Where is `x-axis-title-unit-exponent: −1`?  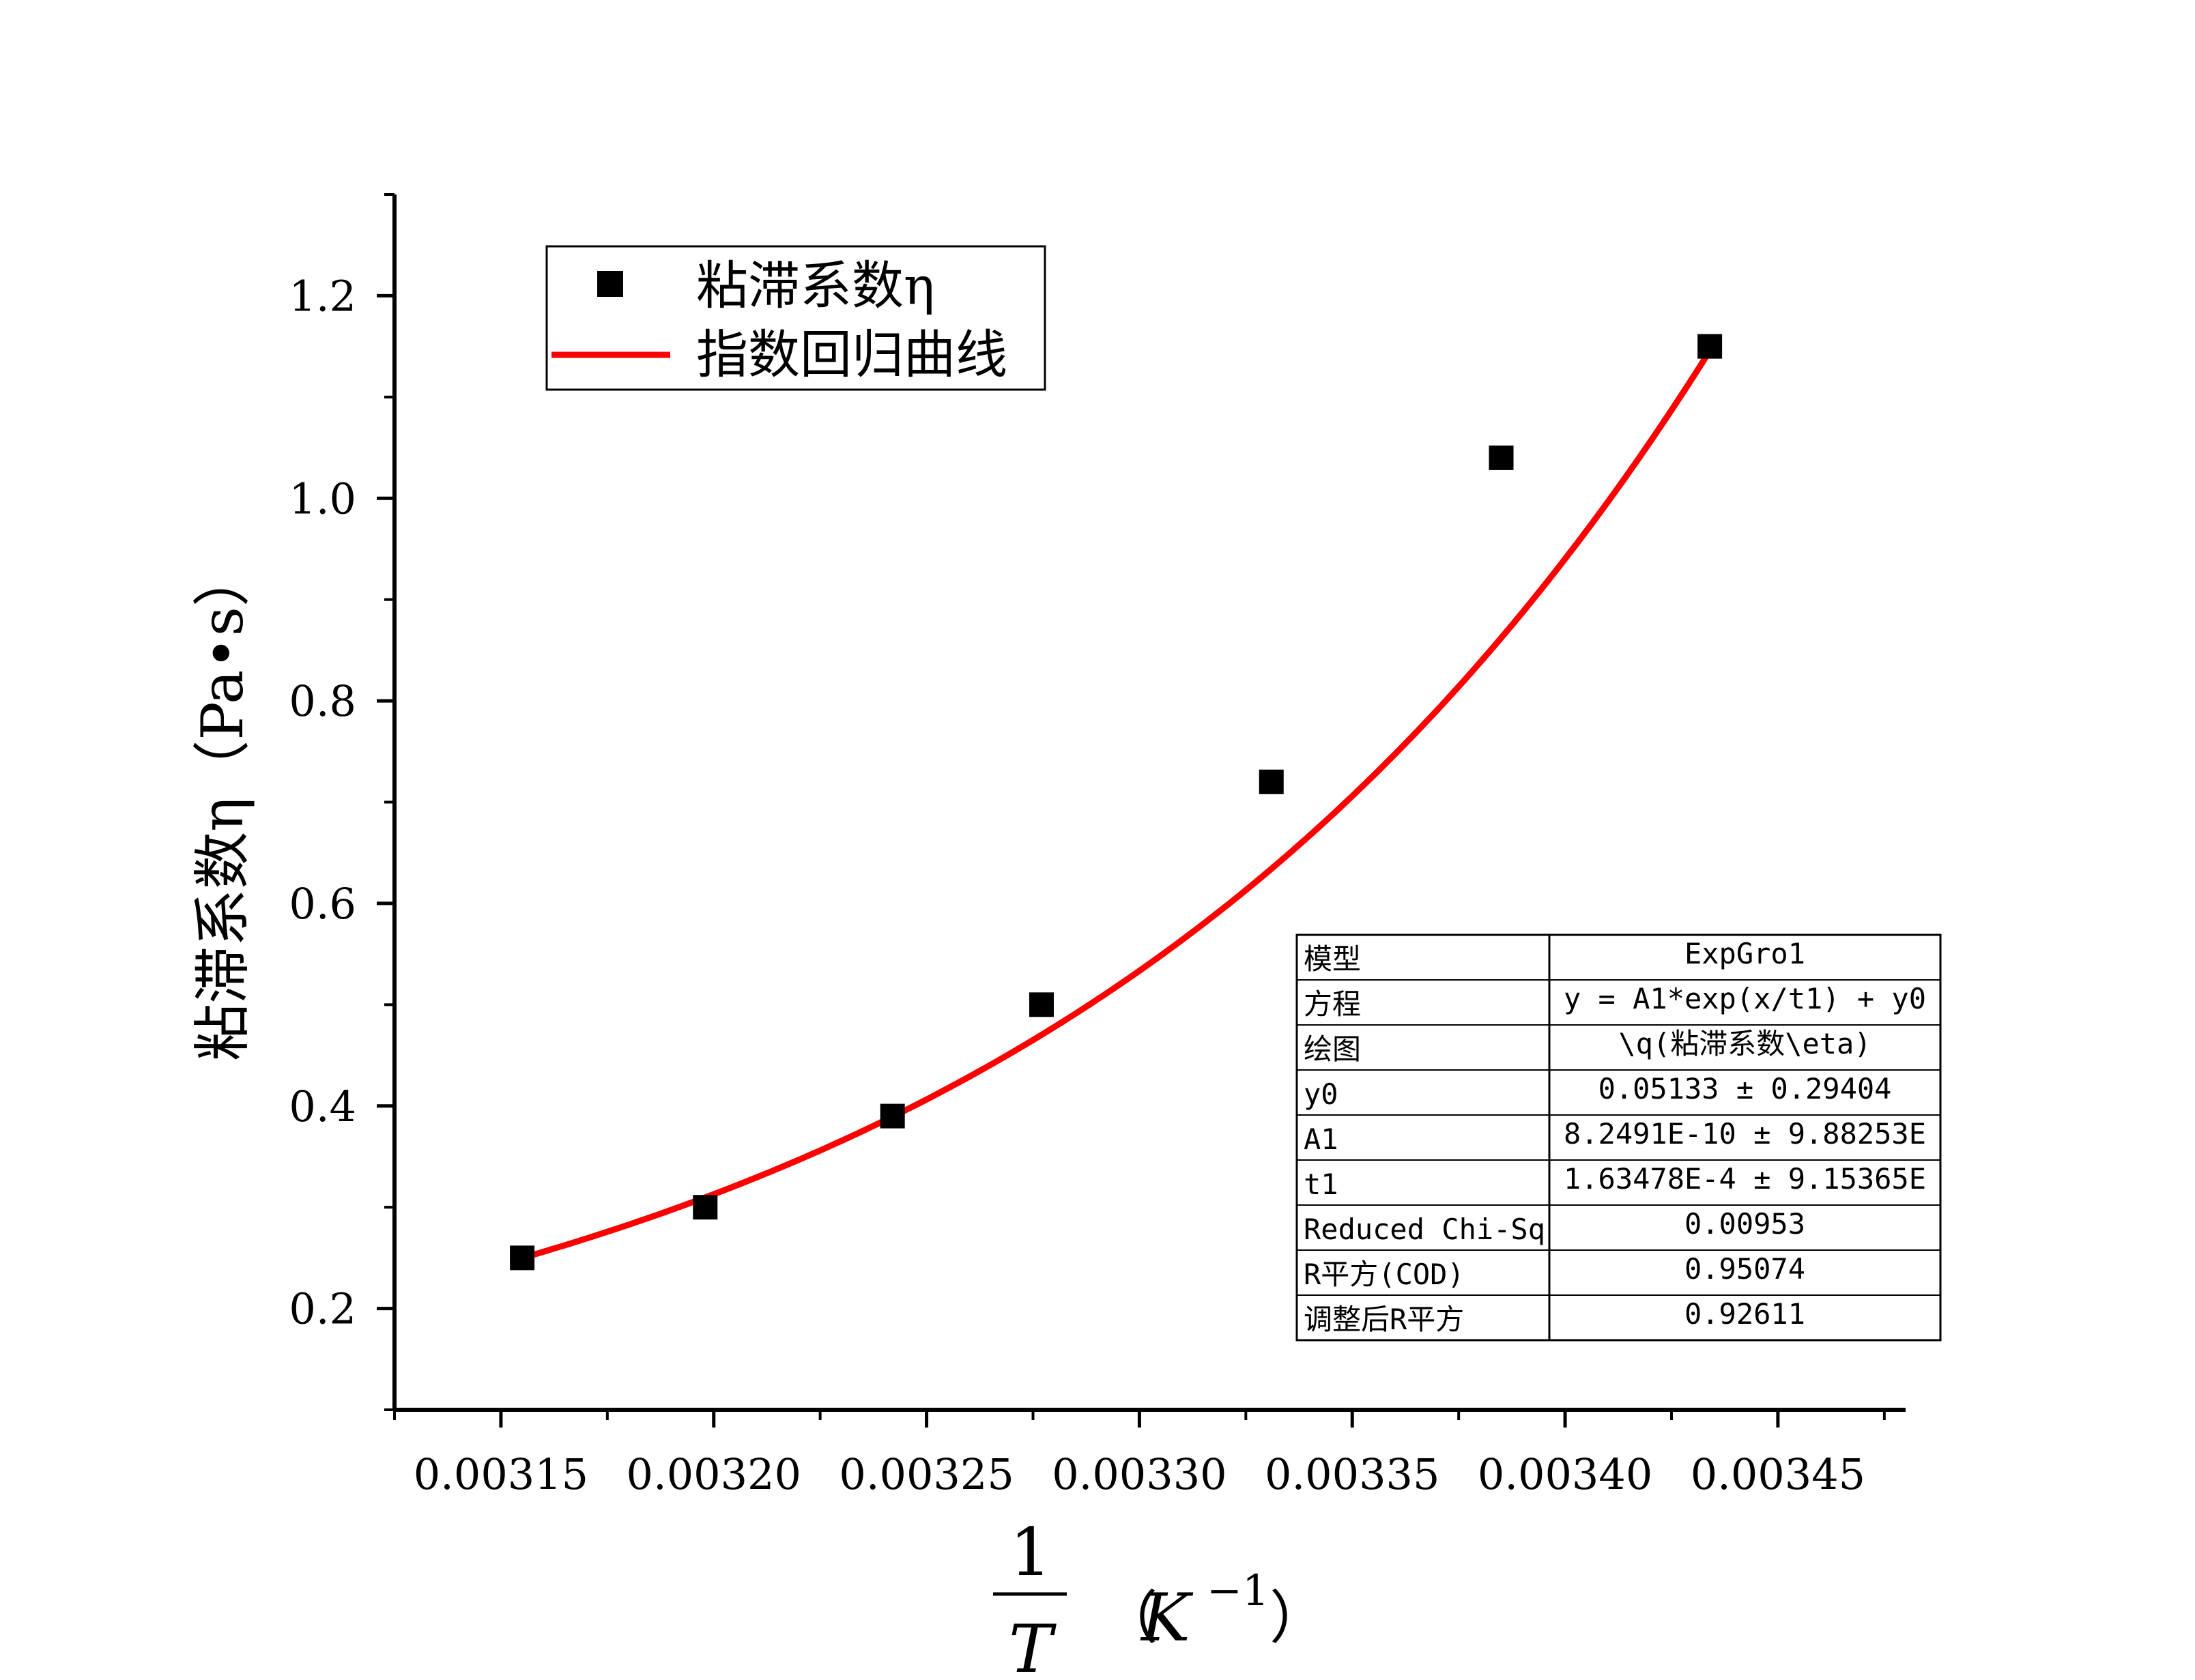
x-axis-title-unit-exponent: −1 is located at coordinates (1238, 1590).